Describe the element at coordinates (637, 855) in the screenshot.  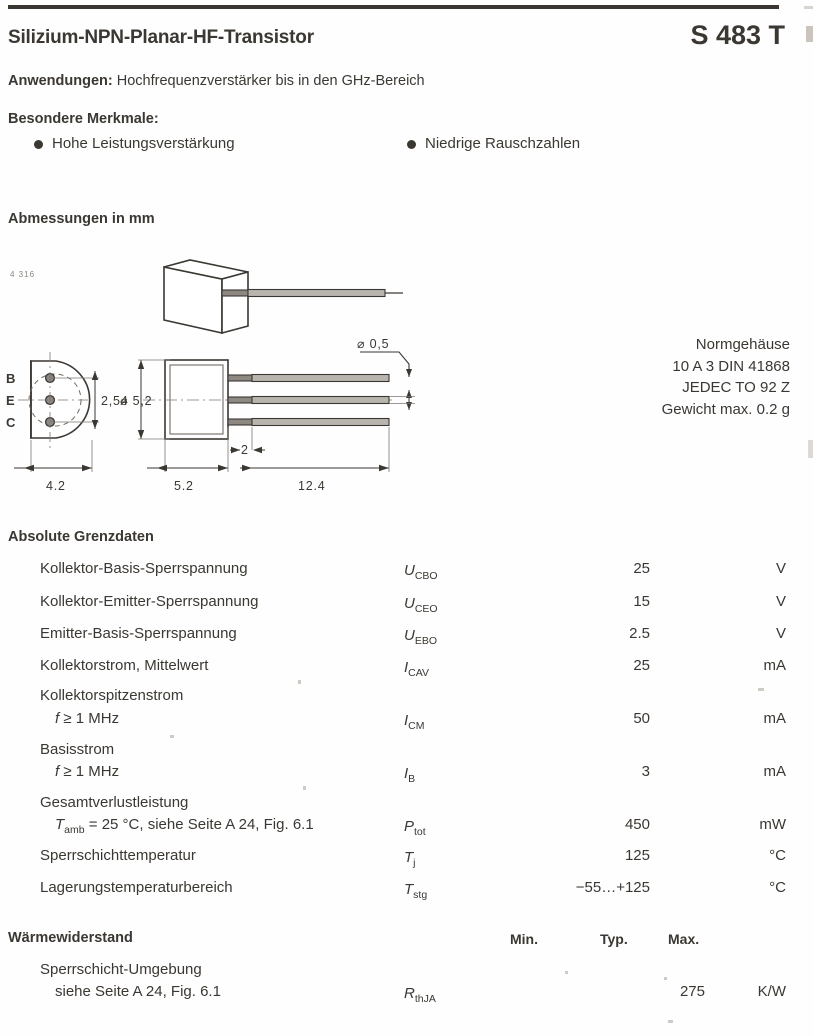
I see `parameter-value: 125` at that location.